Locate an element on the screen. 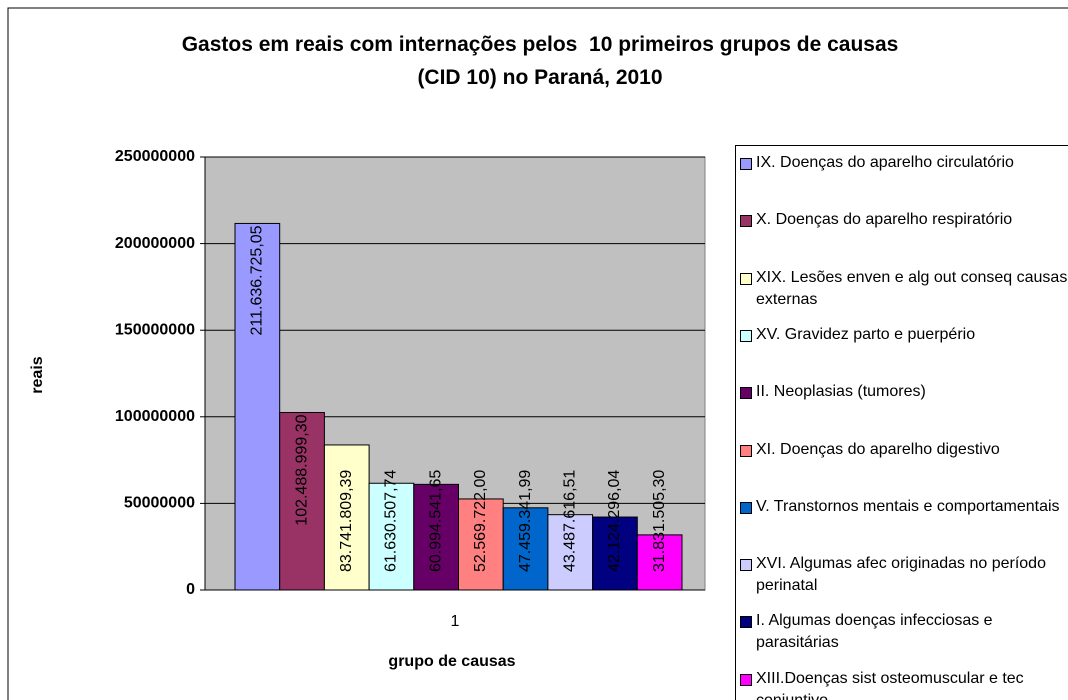 Image resolution: width=1068 pixels, height=700 pixels. y-axis-title: reais is located at coordinates (37, 374).